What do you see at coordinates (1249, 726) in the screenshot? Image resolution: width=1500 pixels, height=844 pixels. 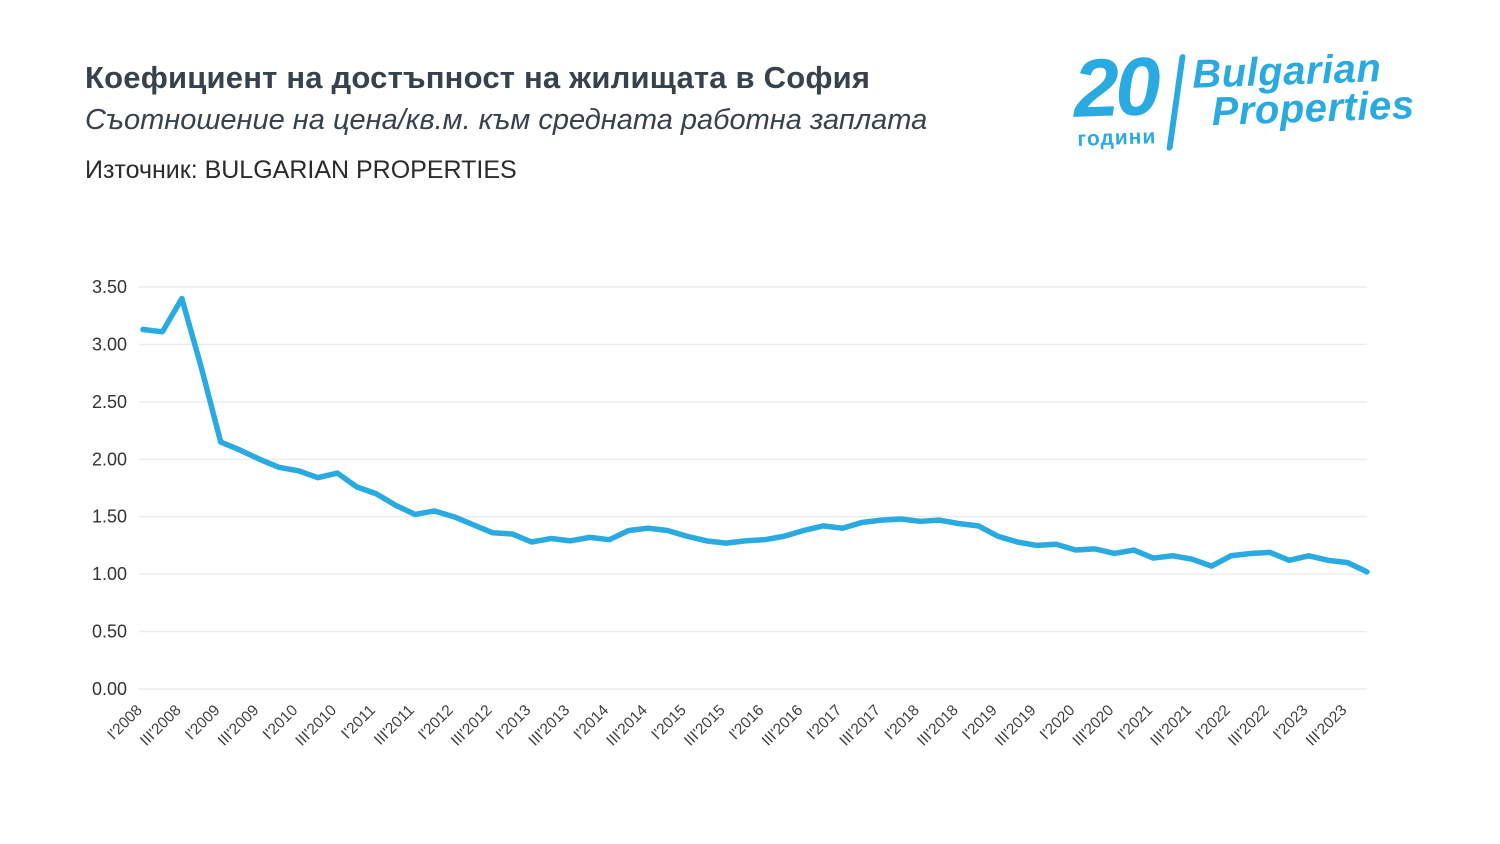 I see `x-tick-label: III'2022` at bounding box center [1249, 726].